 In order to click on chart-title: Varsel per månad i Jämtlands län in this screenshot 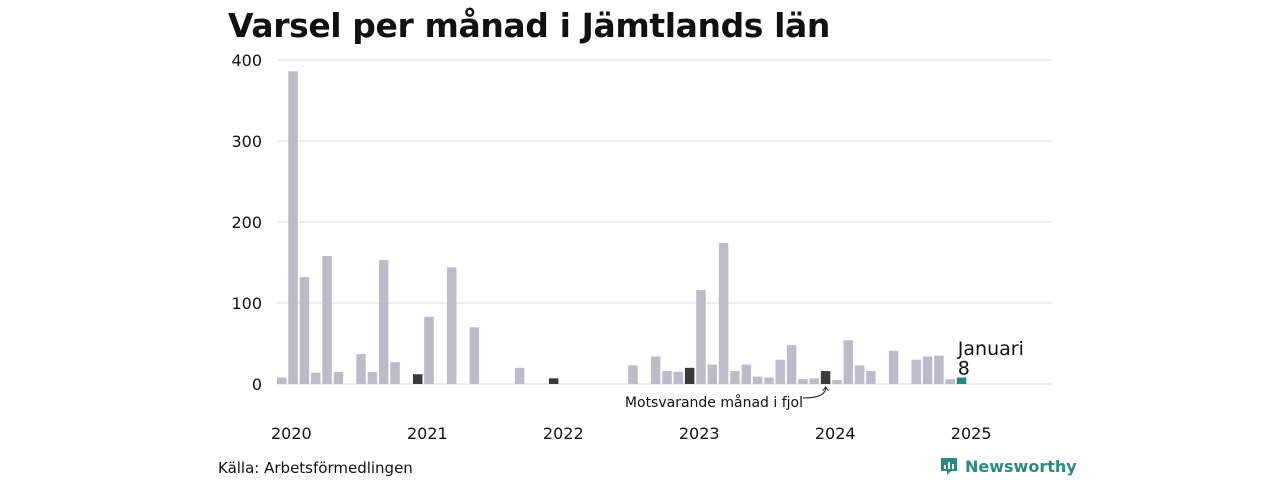, I will do `click(529, 25)`.